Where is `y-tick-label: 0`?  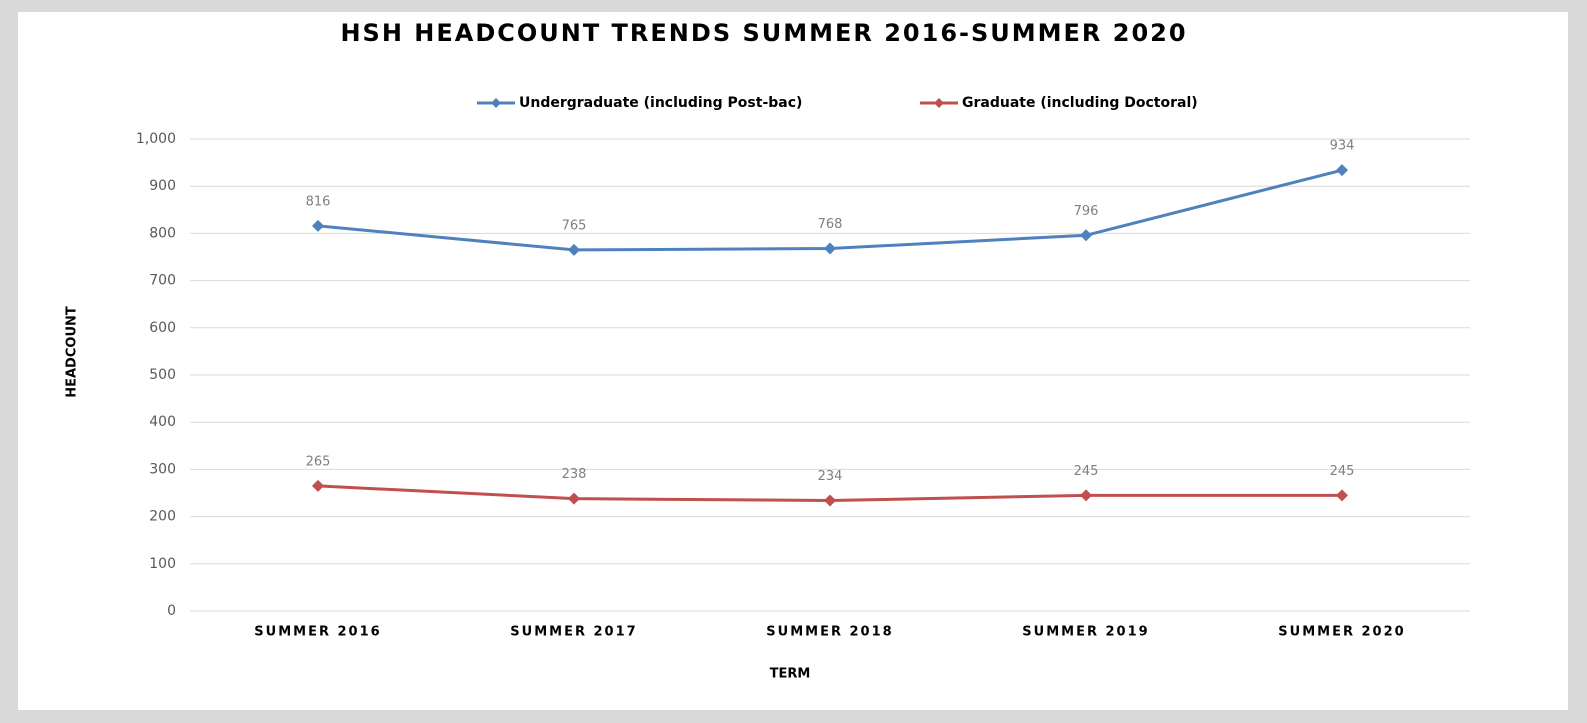 y-tick-label: 0 is located at coordinates (171, 611).